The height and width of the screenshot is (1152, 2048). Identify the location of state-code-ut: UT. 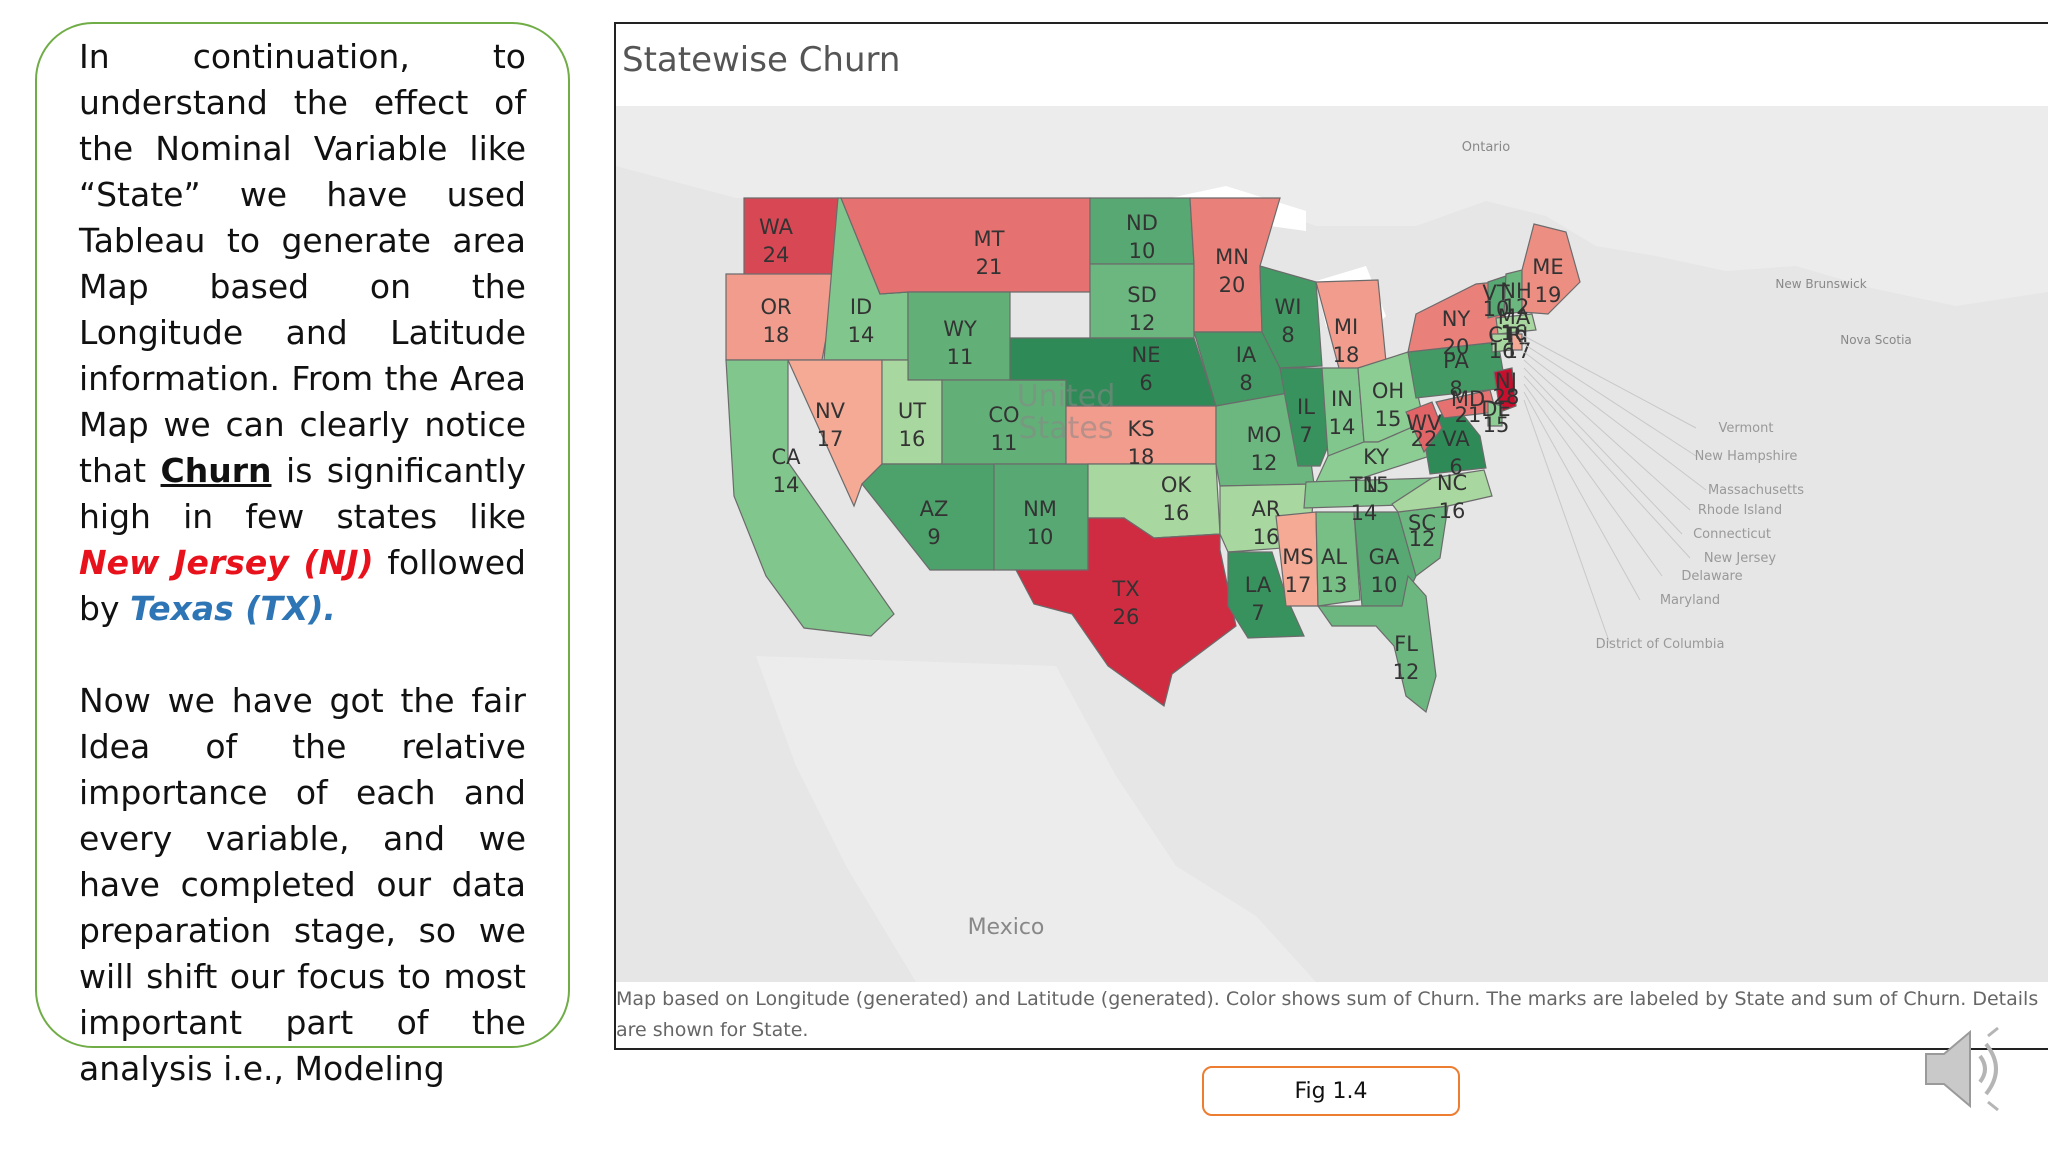
(912, 411).